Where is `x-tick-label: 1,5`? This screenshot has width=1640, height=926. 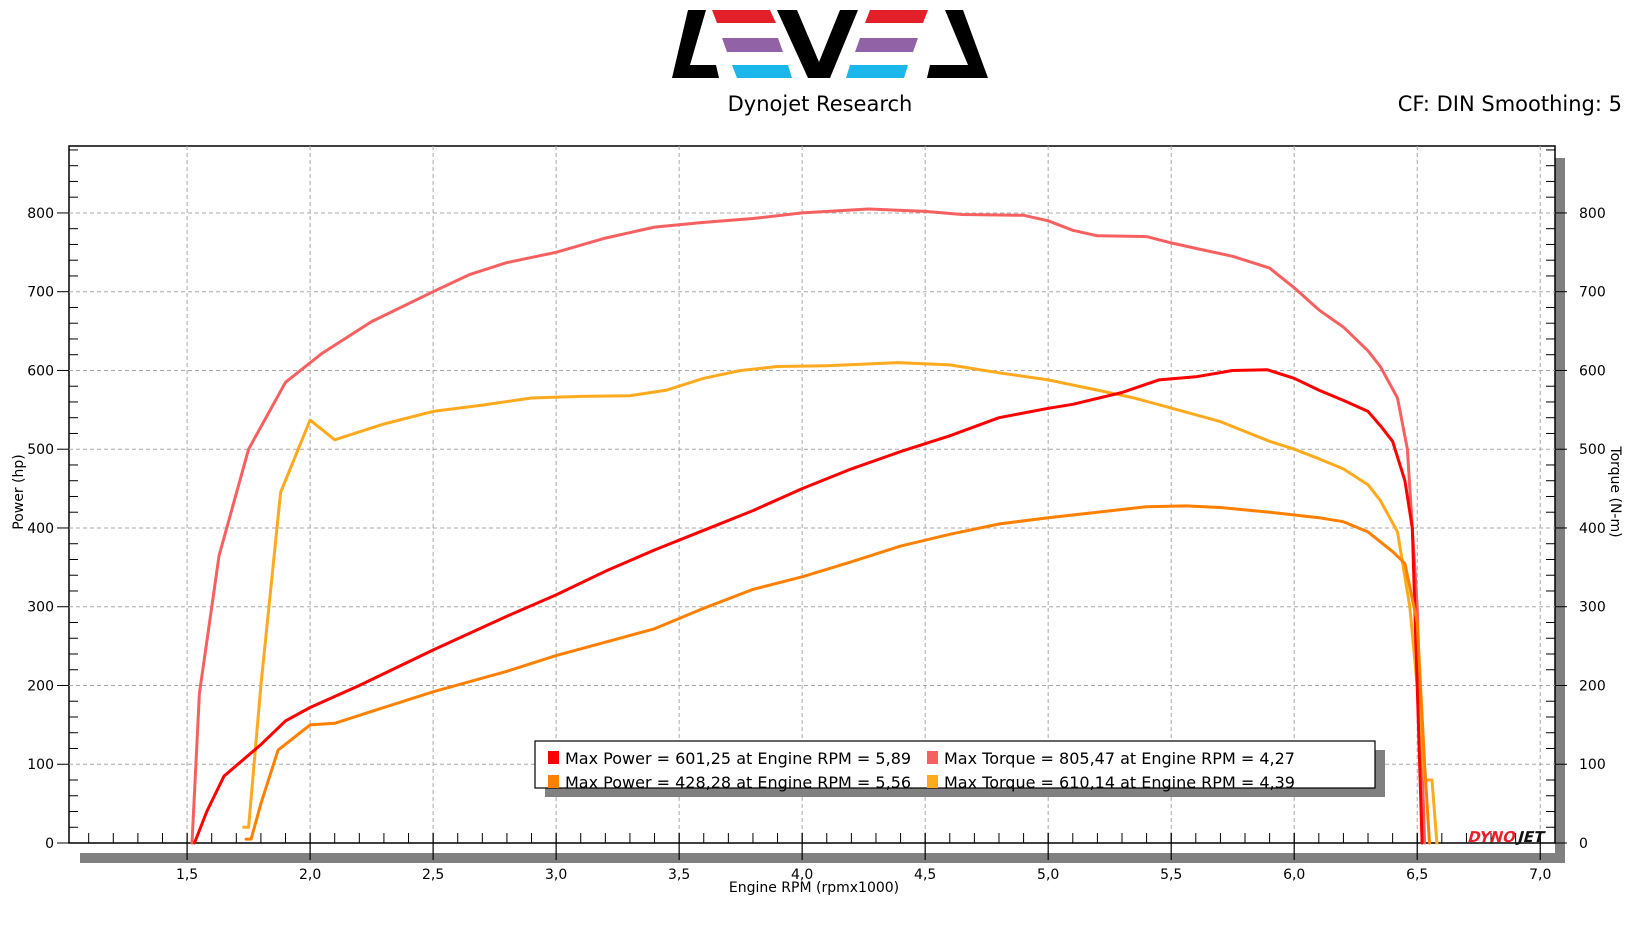
x-tick-label: 1,5 is located at coordinates (187, 875).